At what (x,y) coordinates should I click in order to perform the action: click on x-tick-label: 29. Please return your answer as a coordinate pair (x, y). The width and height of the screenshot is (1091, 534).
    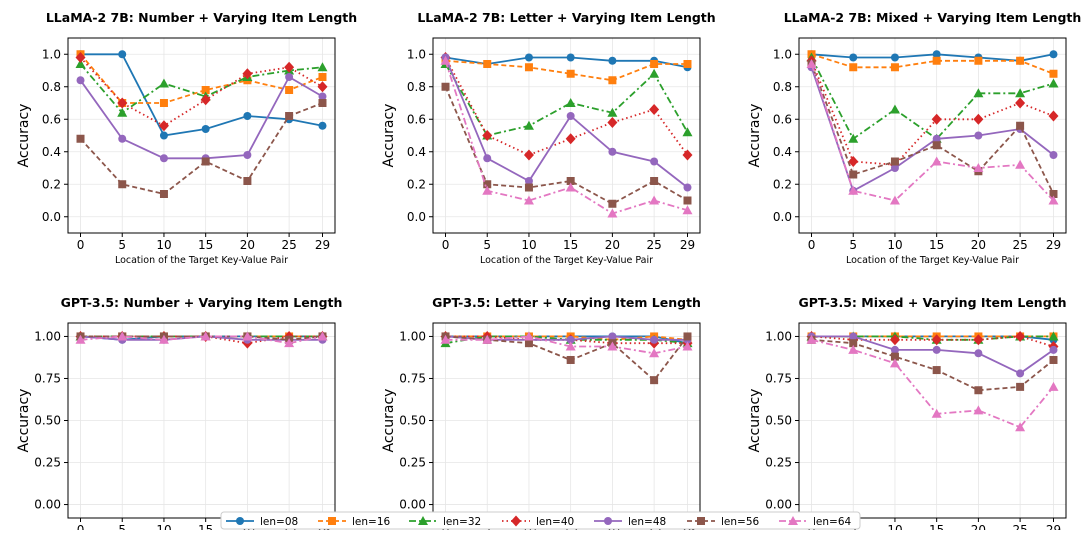
    Looking at the image, I should click on (322, 245).